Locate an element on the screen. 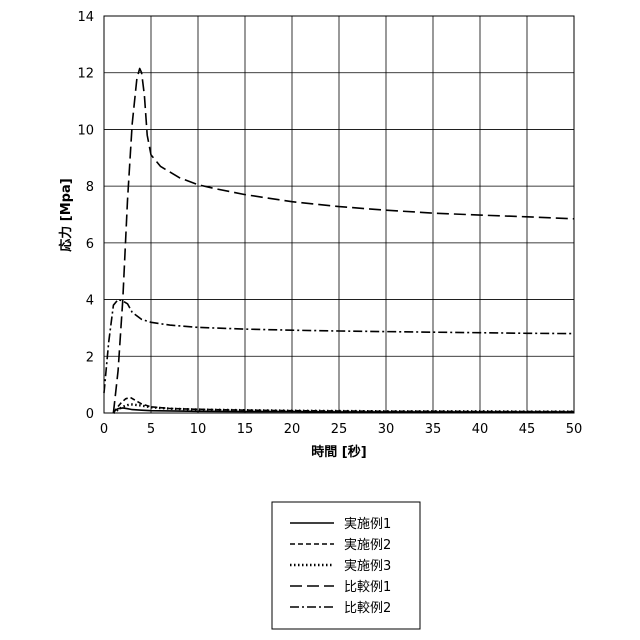  y-tick-label: 2 is located at coordinates (90, 357).